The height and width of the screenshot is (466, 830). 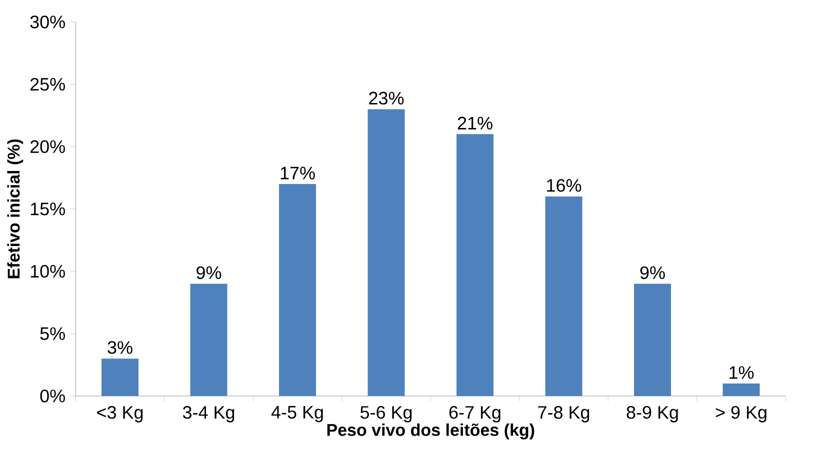 What do you see at coordinates (47, 271) in the screenshot?
I see `y-tick-label: 10%` at bounding box center [47, 271].